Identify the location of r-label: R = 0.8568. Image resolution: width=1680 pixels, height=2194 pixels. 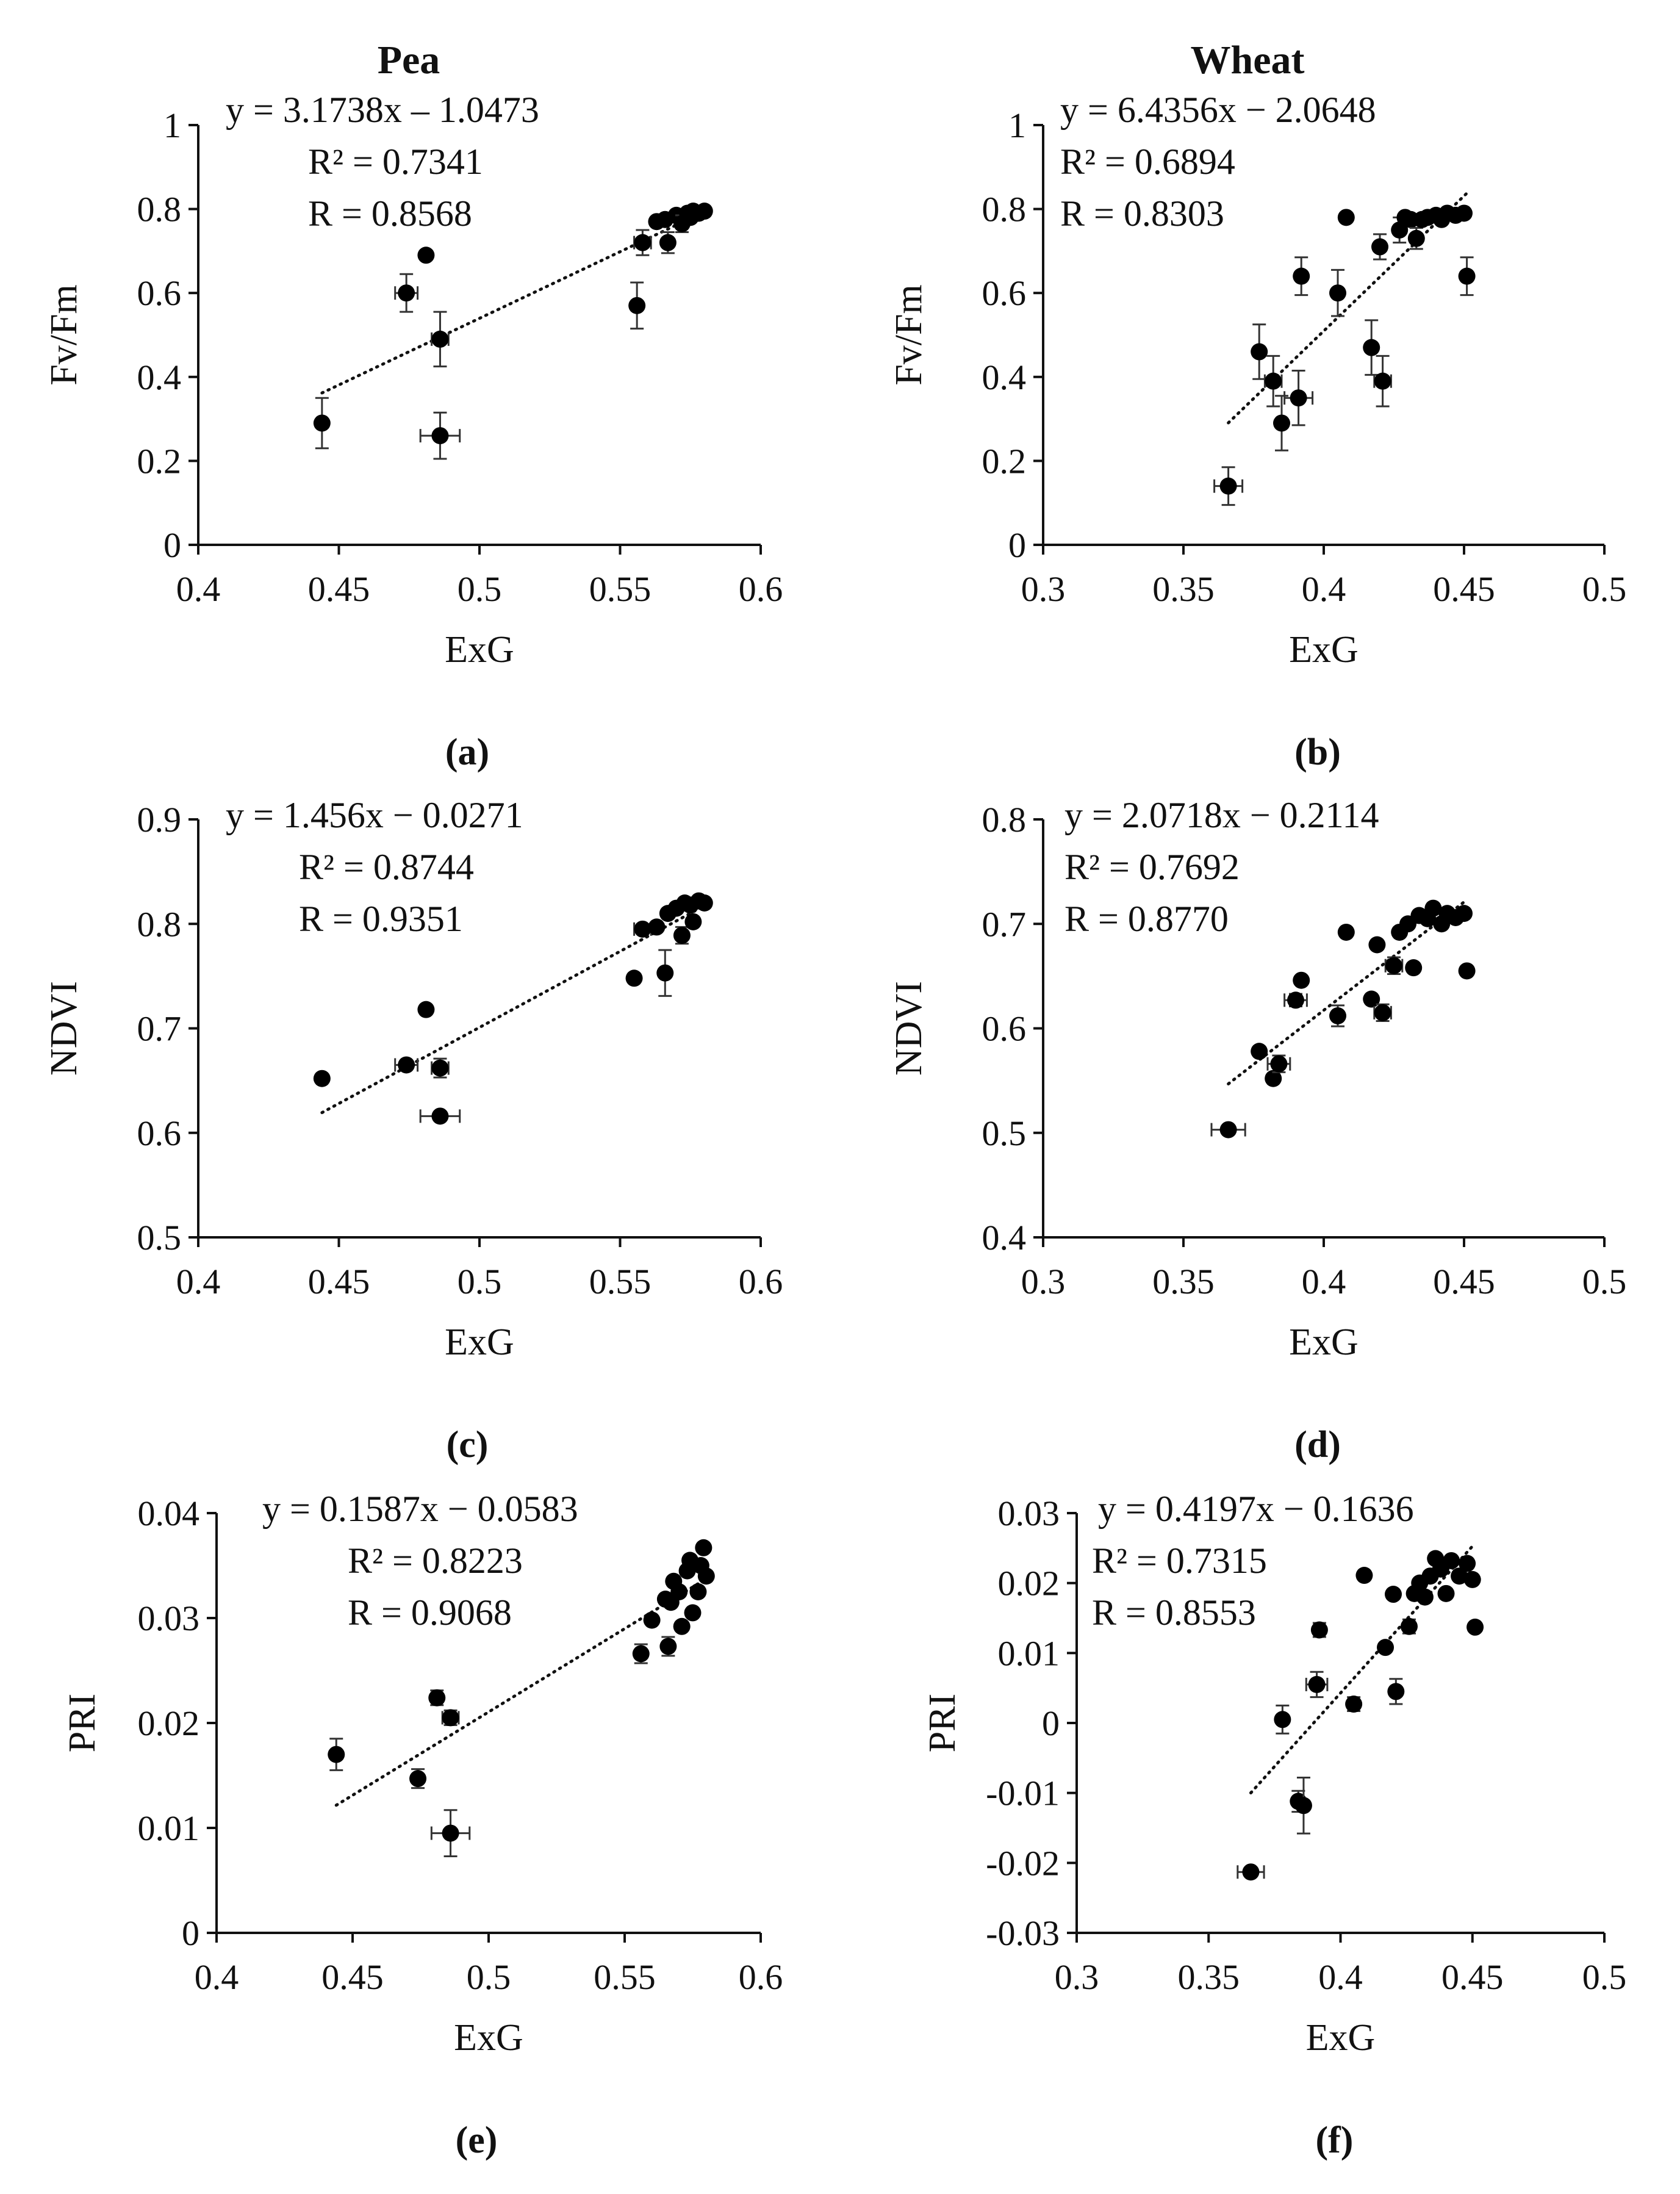
(390, 214).